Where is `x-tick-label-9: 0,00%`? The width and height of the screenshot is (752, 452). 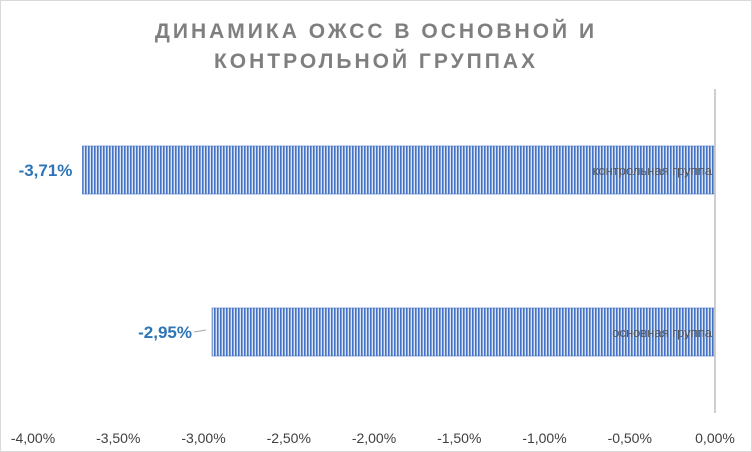
x-tick-label-9: 0,00% is located at coordinates (715, 438).